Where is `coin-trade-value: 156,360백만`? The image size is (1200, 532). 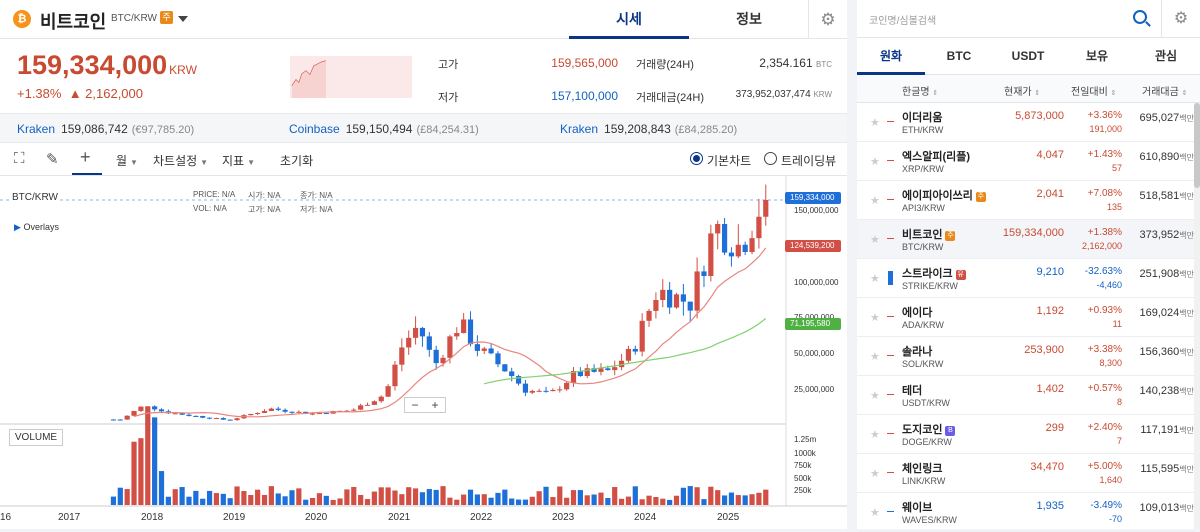 coin-trade-value: 156,360백만 is located at coordinates (1167, 352).